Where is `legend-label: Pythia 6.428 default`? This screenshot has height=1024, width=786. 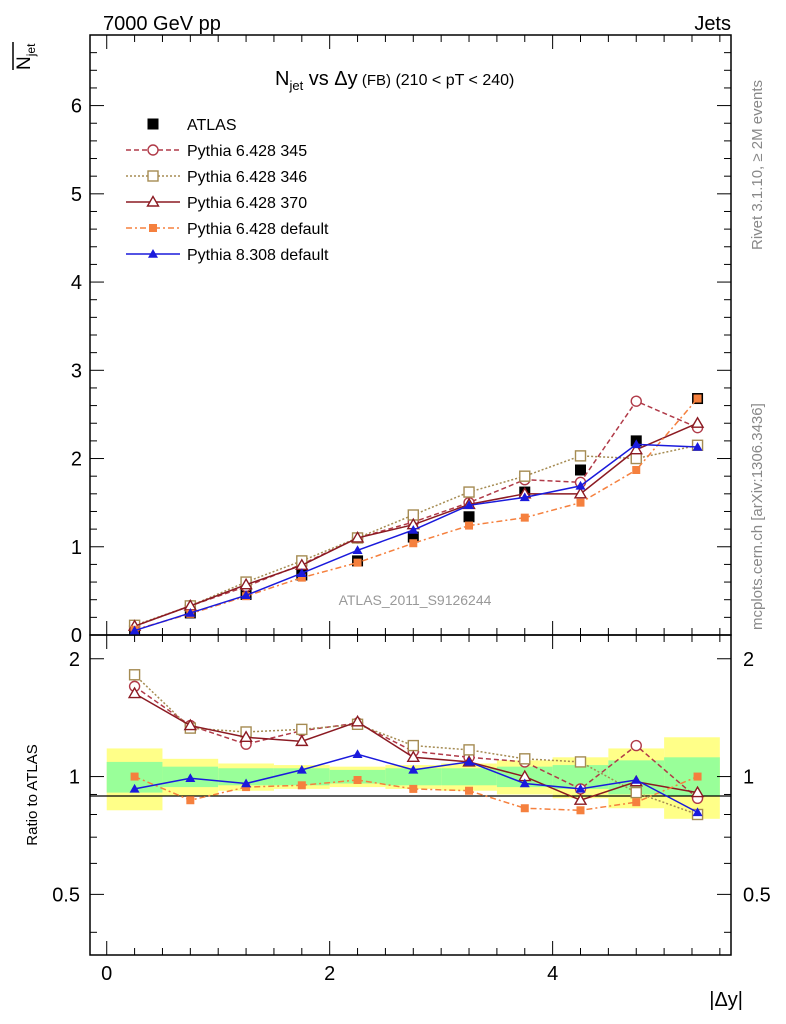 legend-label: Pythia 6.428 default is located at coordinates (258, 229).